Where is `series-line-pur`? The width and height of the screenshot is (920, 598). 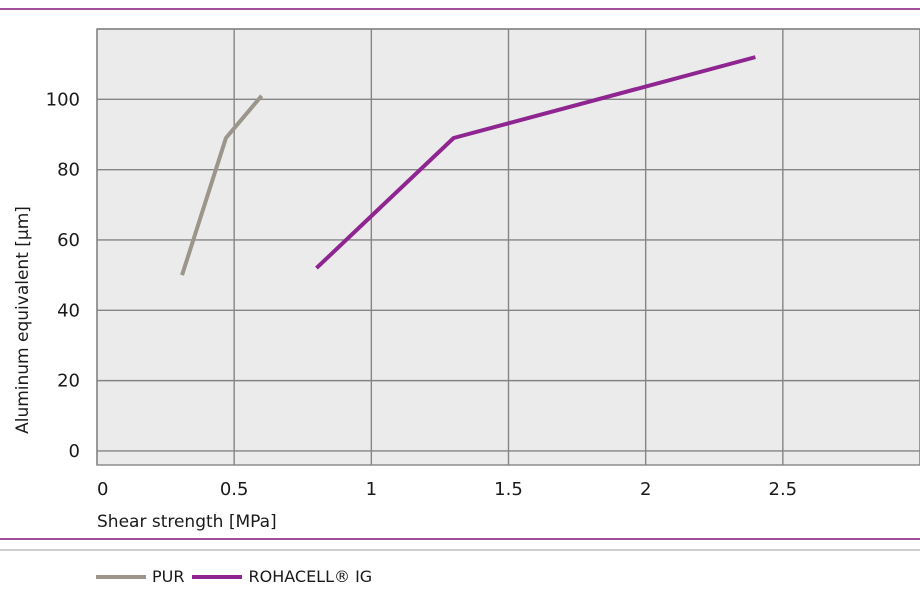
series-line-pur is located at coordinates (222, 185).